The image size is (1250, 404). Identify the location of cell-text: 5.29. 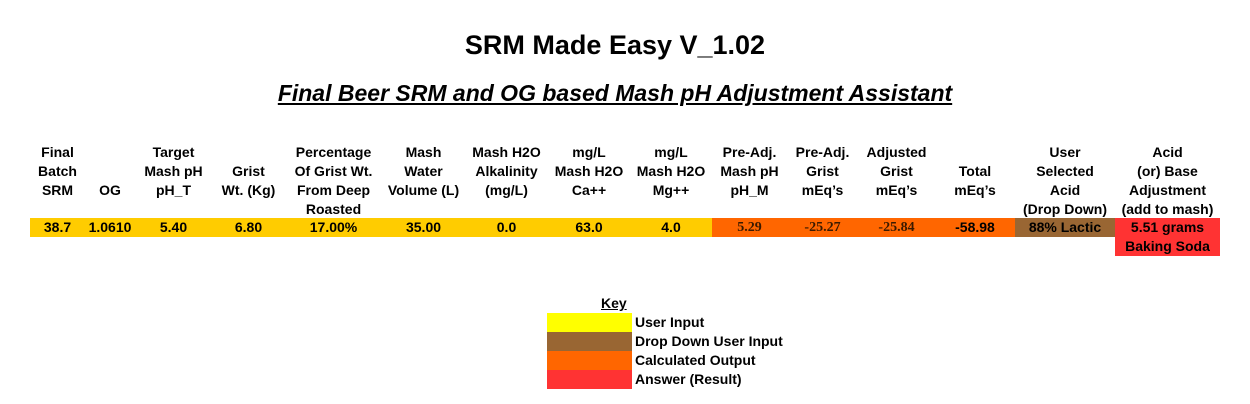
(749, 227).